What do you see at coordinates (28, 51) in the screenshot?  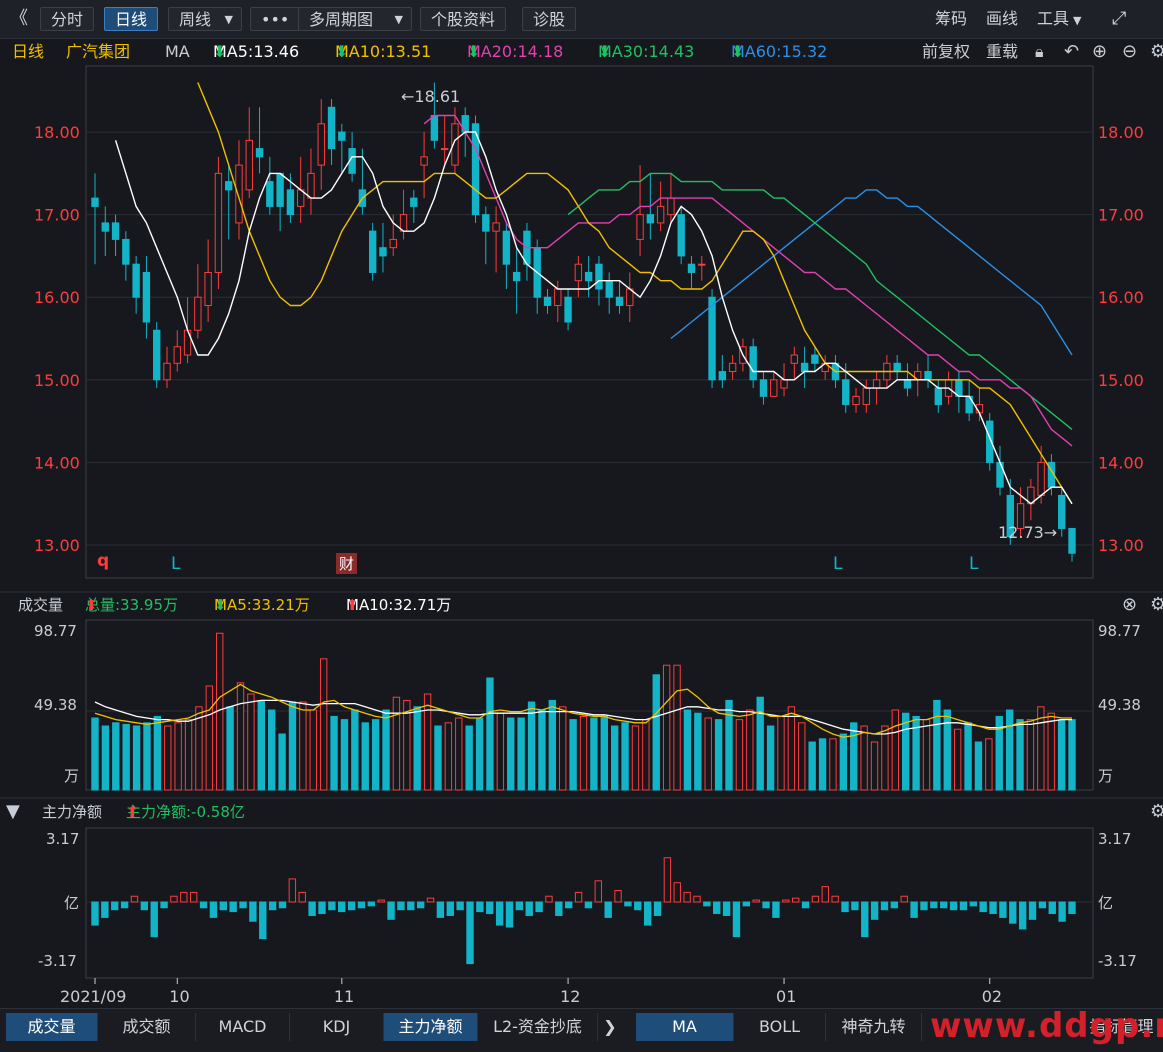 I see `period-label: 日线` at bounding box center [28, 51].